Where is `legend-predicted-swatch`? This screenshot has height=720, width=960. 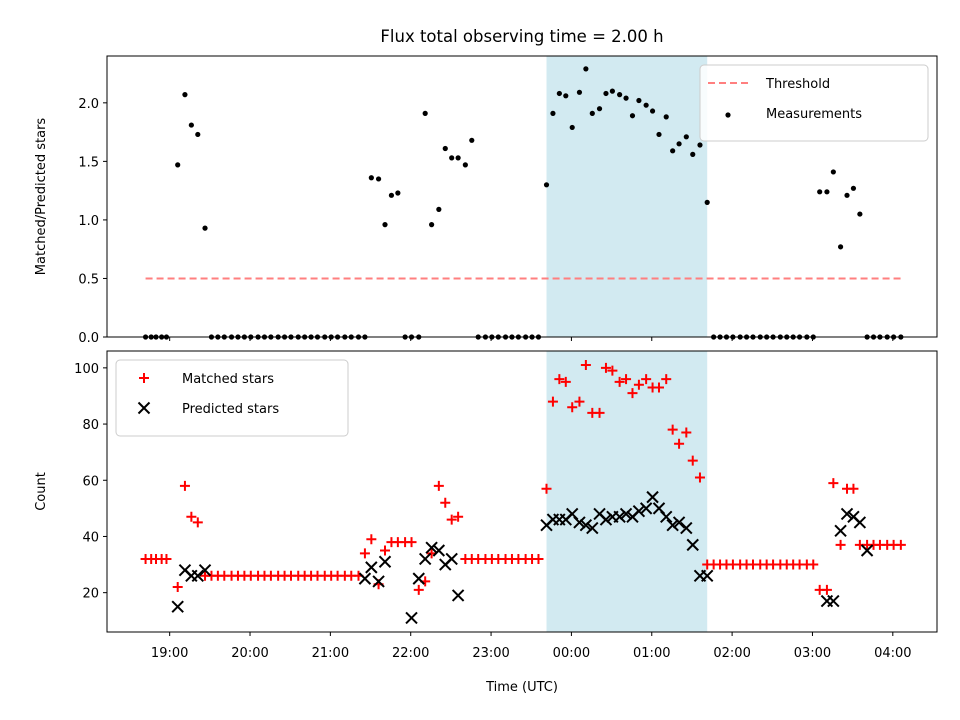
legend-predicted-swatch is located at coordinates (144, 408).